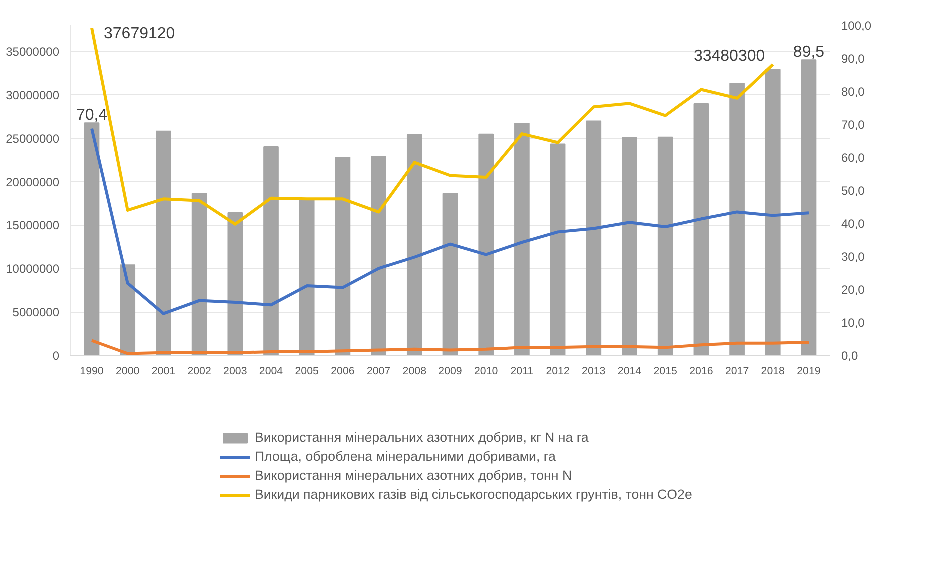 Image resolution: width=937 pixels, height=576 pixels. Describe the element at coordinates (773, 372) in the screenshot. I see `x-tick-label: 2018` at that location.